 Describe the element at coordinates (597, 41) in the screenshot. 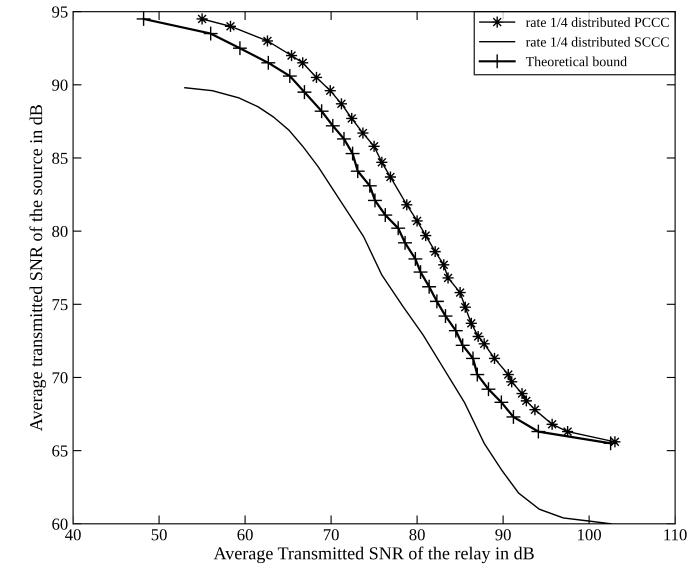

I see `legend-label: rate 1/4 distributed SCCC` at that location.